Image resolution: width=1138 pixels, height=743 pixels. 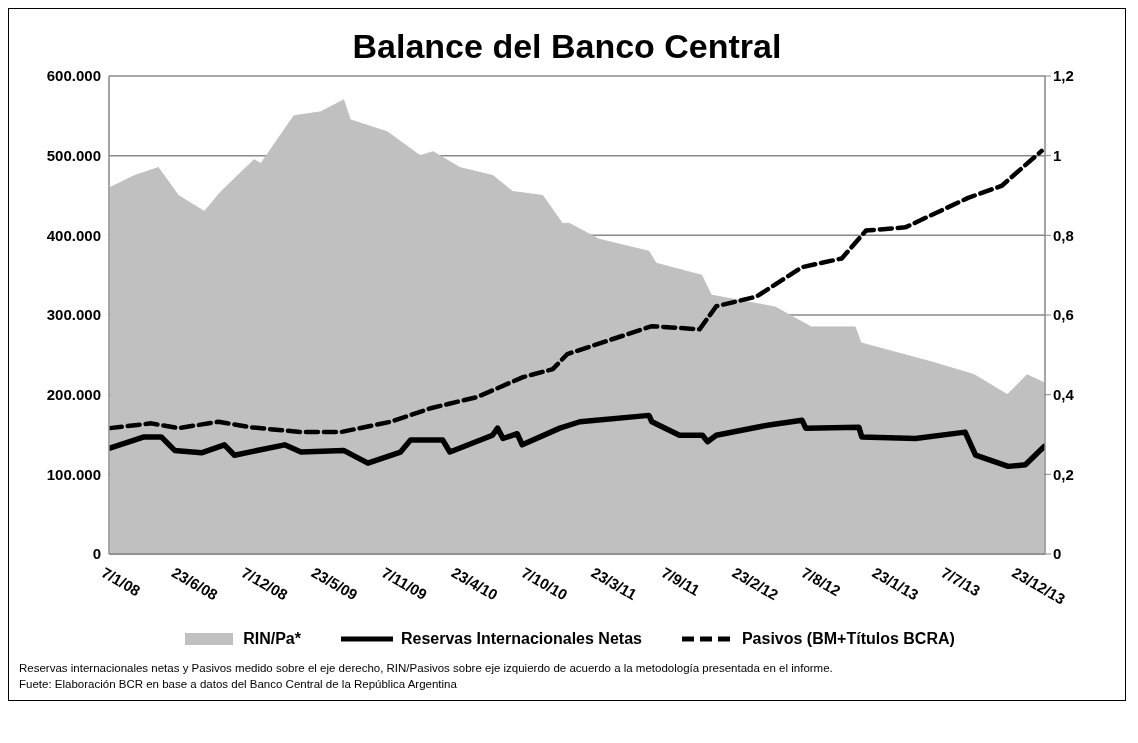 What do you see at coordinates (73, 315) in the screenshot?
I see `y-tick-label: 300.000` at bounding box center [73, 315].